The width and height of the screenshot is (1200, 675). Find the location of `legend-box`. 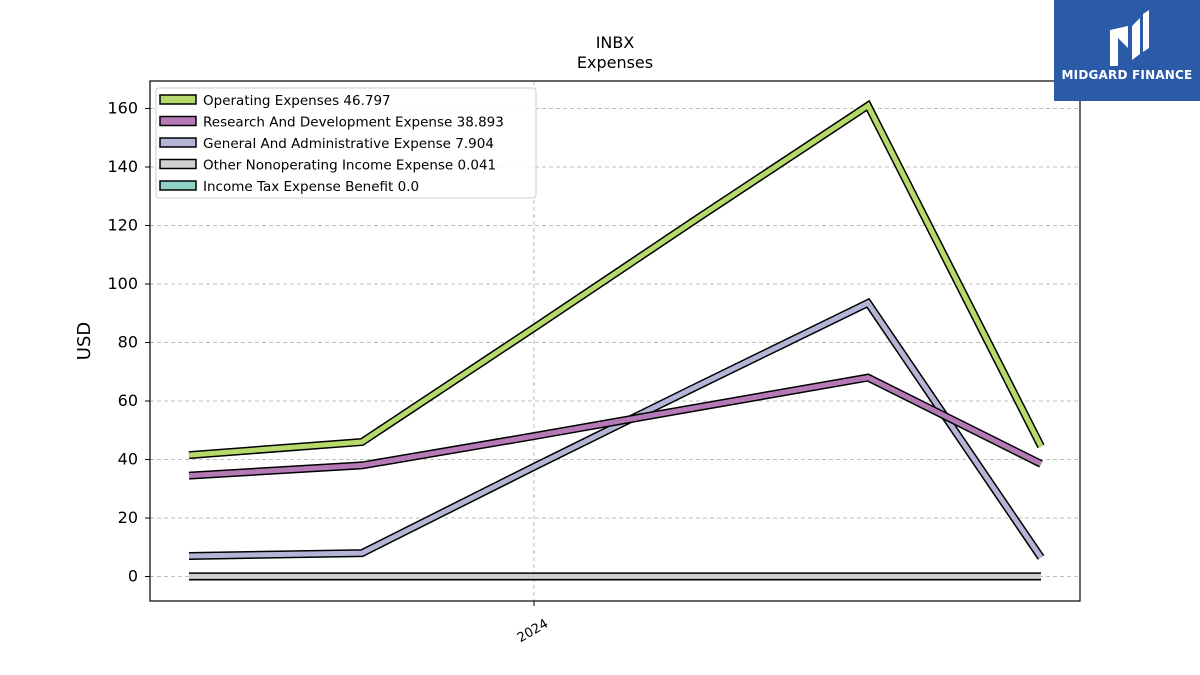

legend-box is located at coordinates (346, 143).